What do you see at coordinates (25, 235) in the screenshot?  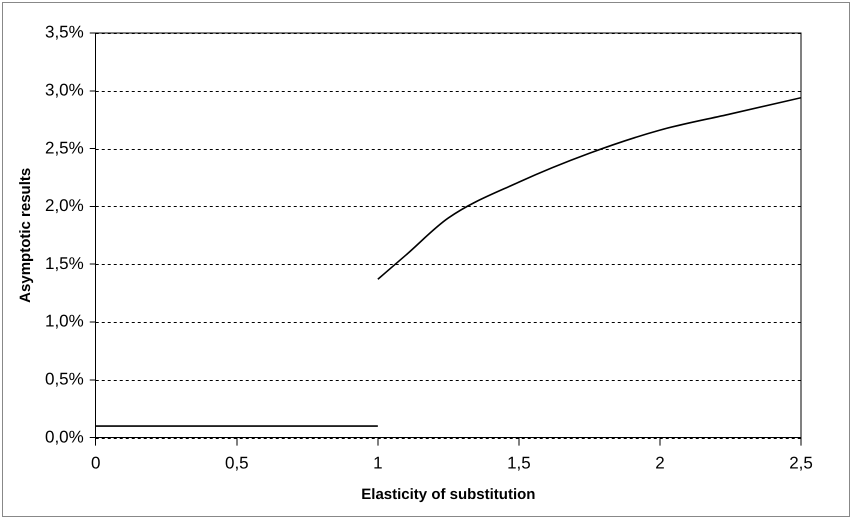 I see `y-axis-title: Asymptotic results` at bounding box center [25, 235].